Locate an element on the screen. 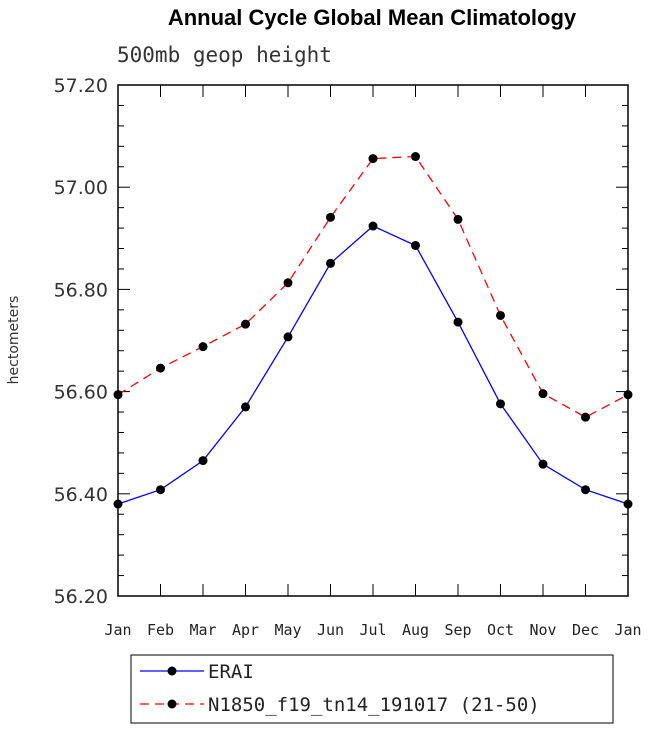 The image size is (648, 729). legend: ERAI N1850_f19_tn14_191017 (21-50) is located at coordinates (372, 689).